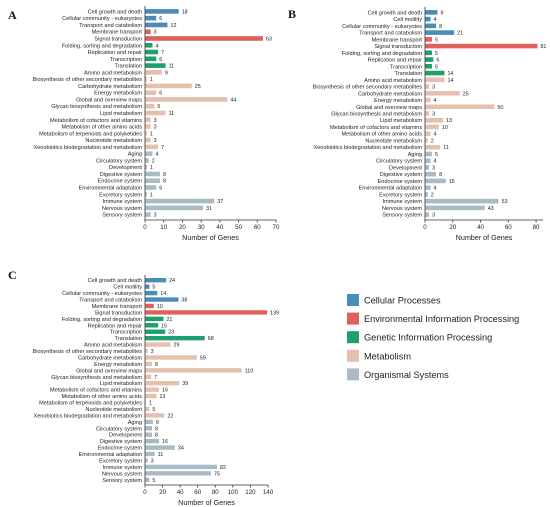 The height and width of the screenshot is (507, 550). Describe the element at coordinates (109, 371) in the screenshot. I see `category-label-global-and-overview-maps: Global and overview maps` at that location.